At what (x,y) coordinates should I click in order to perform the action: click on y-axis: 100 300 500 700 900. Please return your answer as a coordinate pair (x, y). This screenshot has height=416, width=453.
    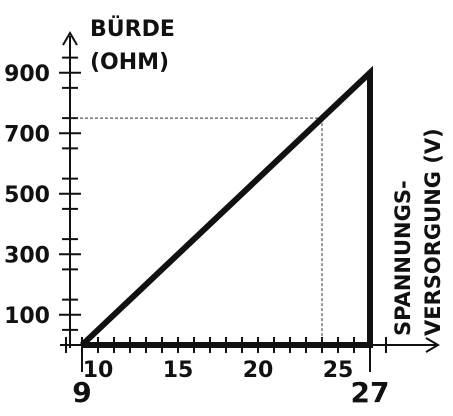
    Looking at the image, I should click on (42, 189).